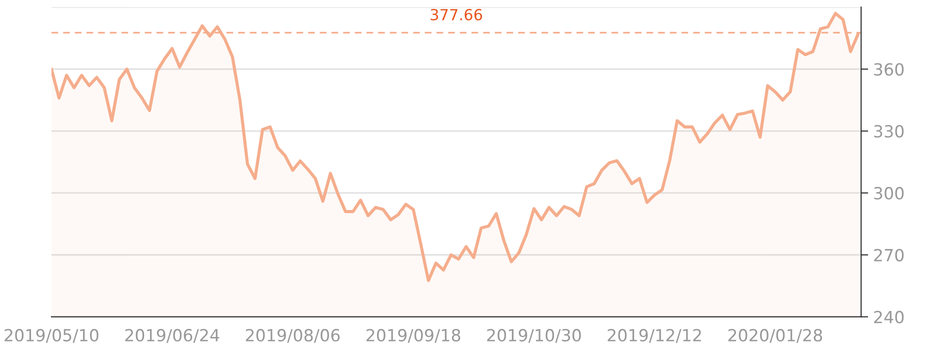 Image resolution: width=936 pixels, height=360 pixels. I want to click on y-tick-label: 300, so click(889, 193).